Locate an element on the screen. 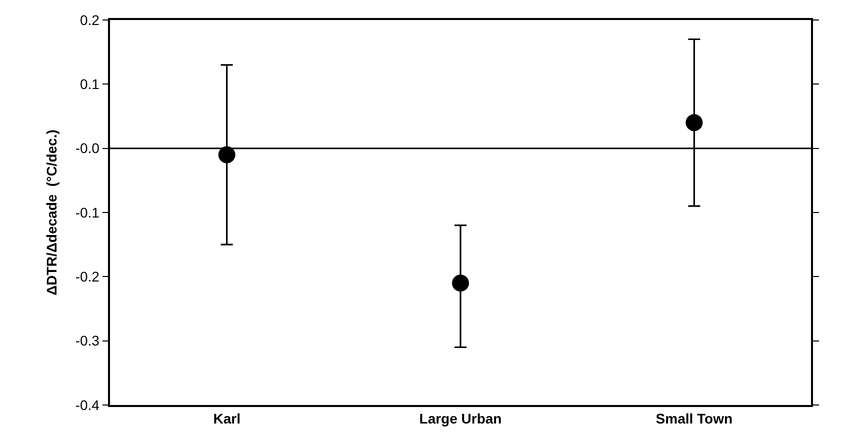  y-tick-label: -0.2 is located at coordinates (87, 276).